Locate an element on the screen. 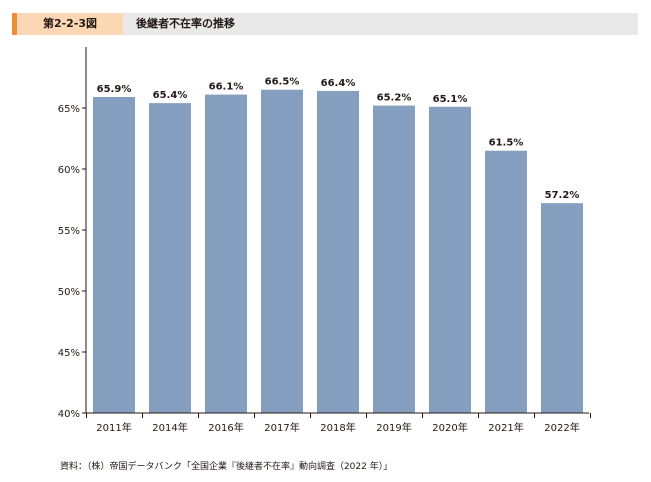 This screenshot has height=482, width=651. data-label: 65.1% is located at coordinates (450, 99).